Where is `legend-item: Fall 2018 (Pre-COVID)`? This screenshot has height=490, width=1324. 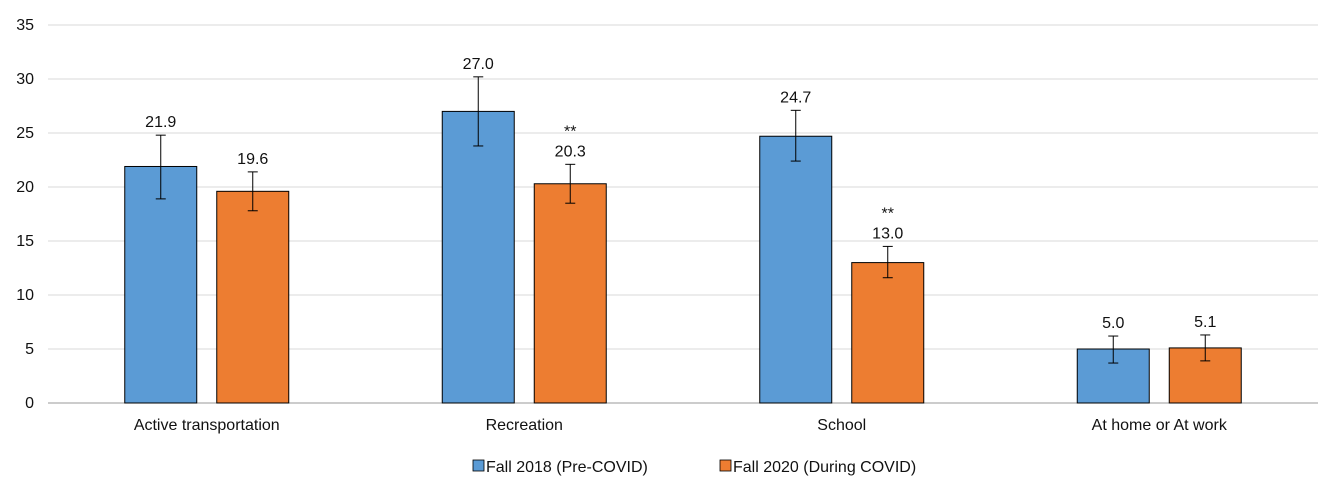 legend-item: Fall 2018 (Pre-COVID) is located at coordinates (560, 467).